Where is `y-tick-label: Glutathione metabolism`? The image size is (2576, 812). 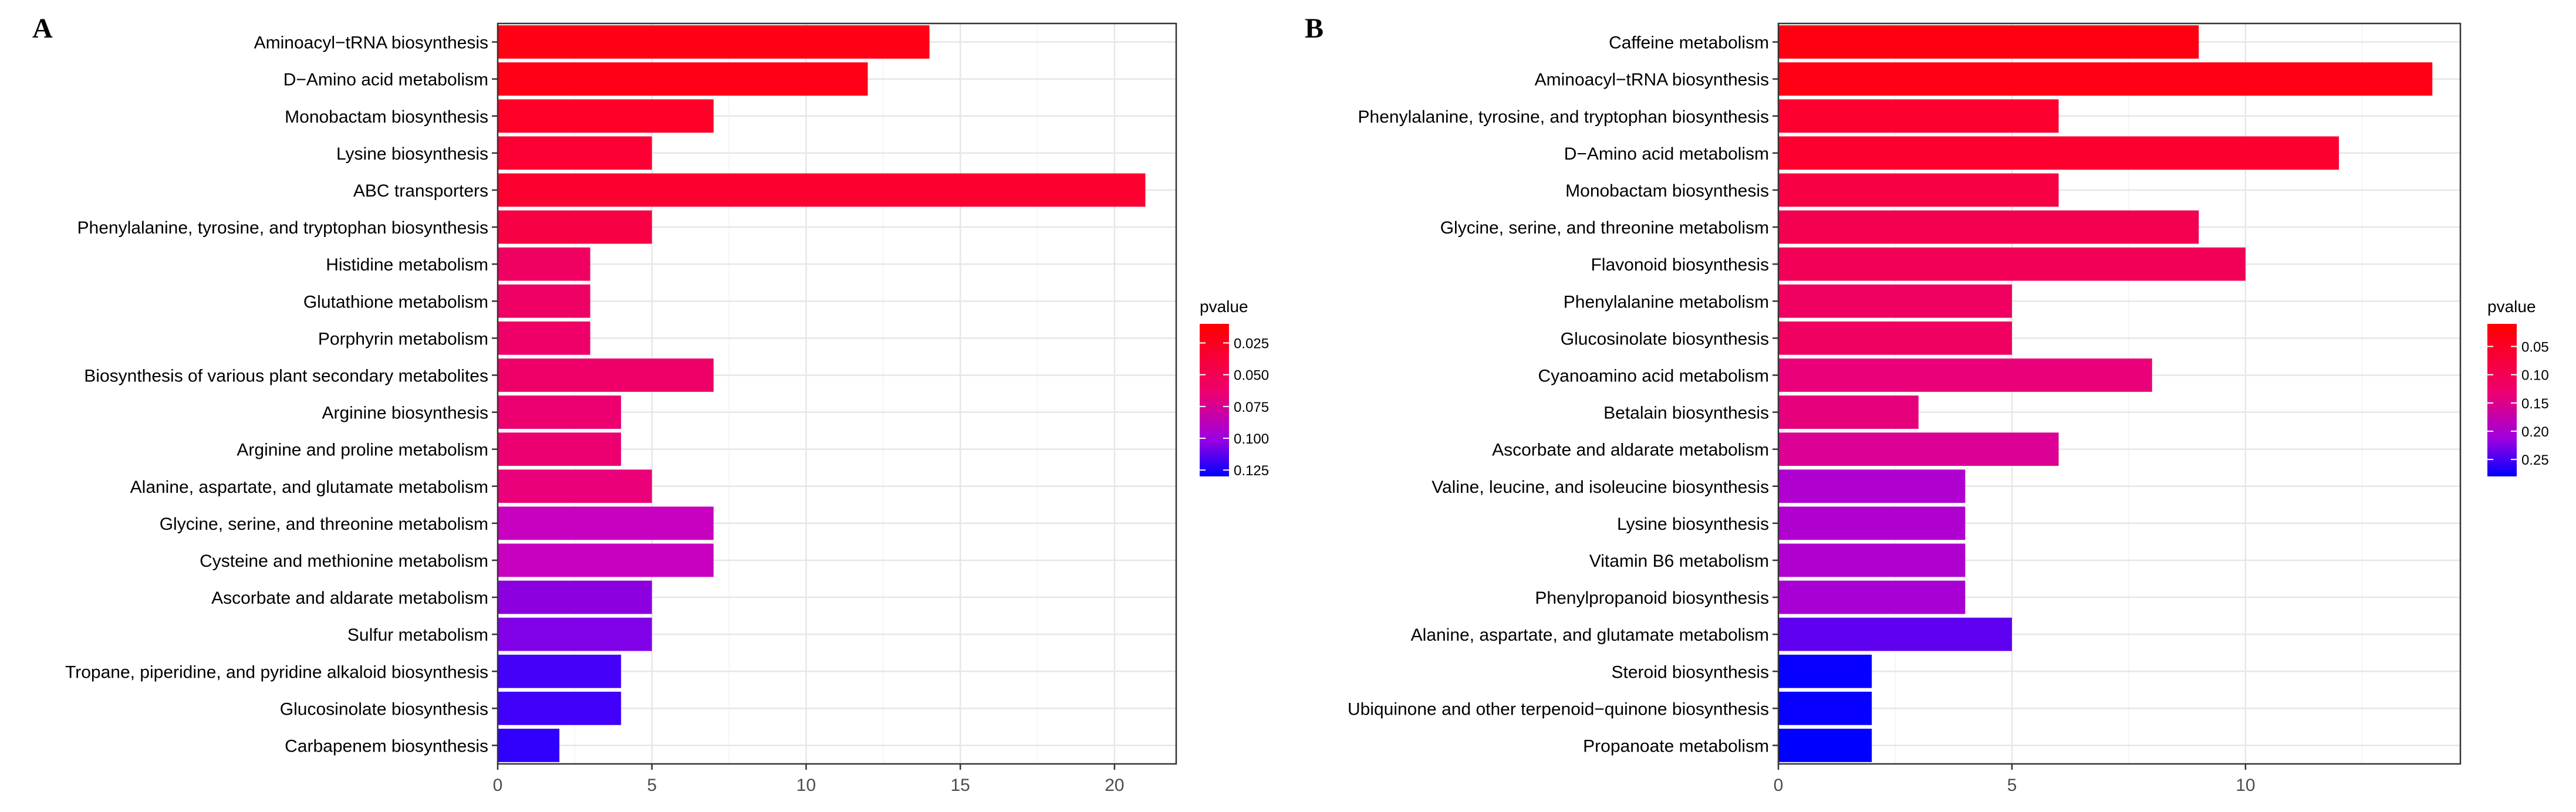
y-tick-label: Glutathione metabolism is located at coordinates (395, 302).